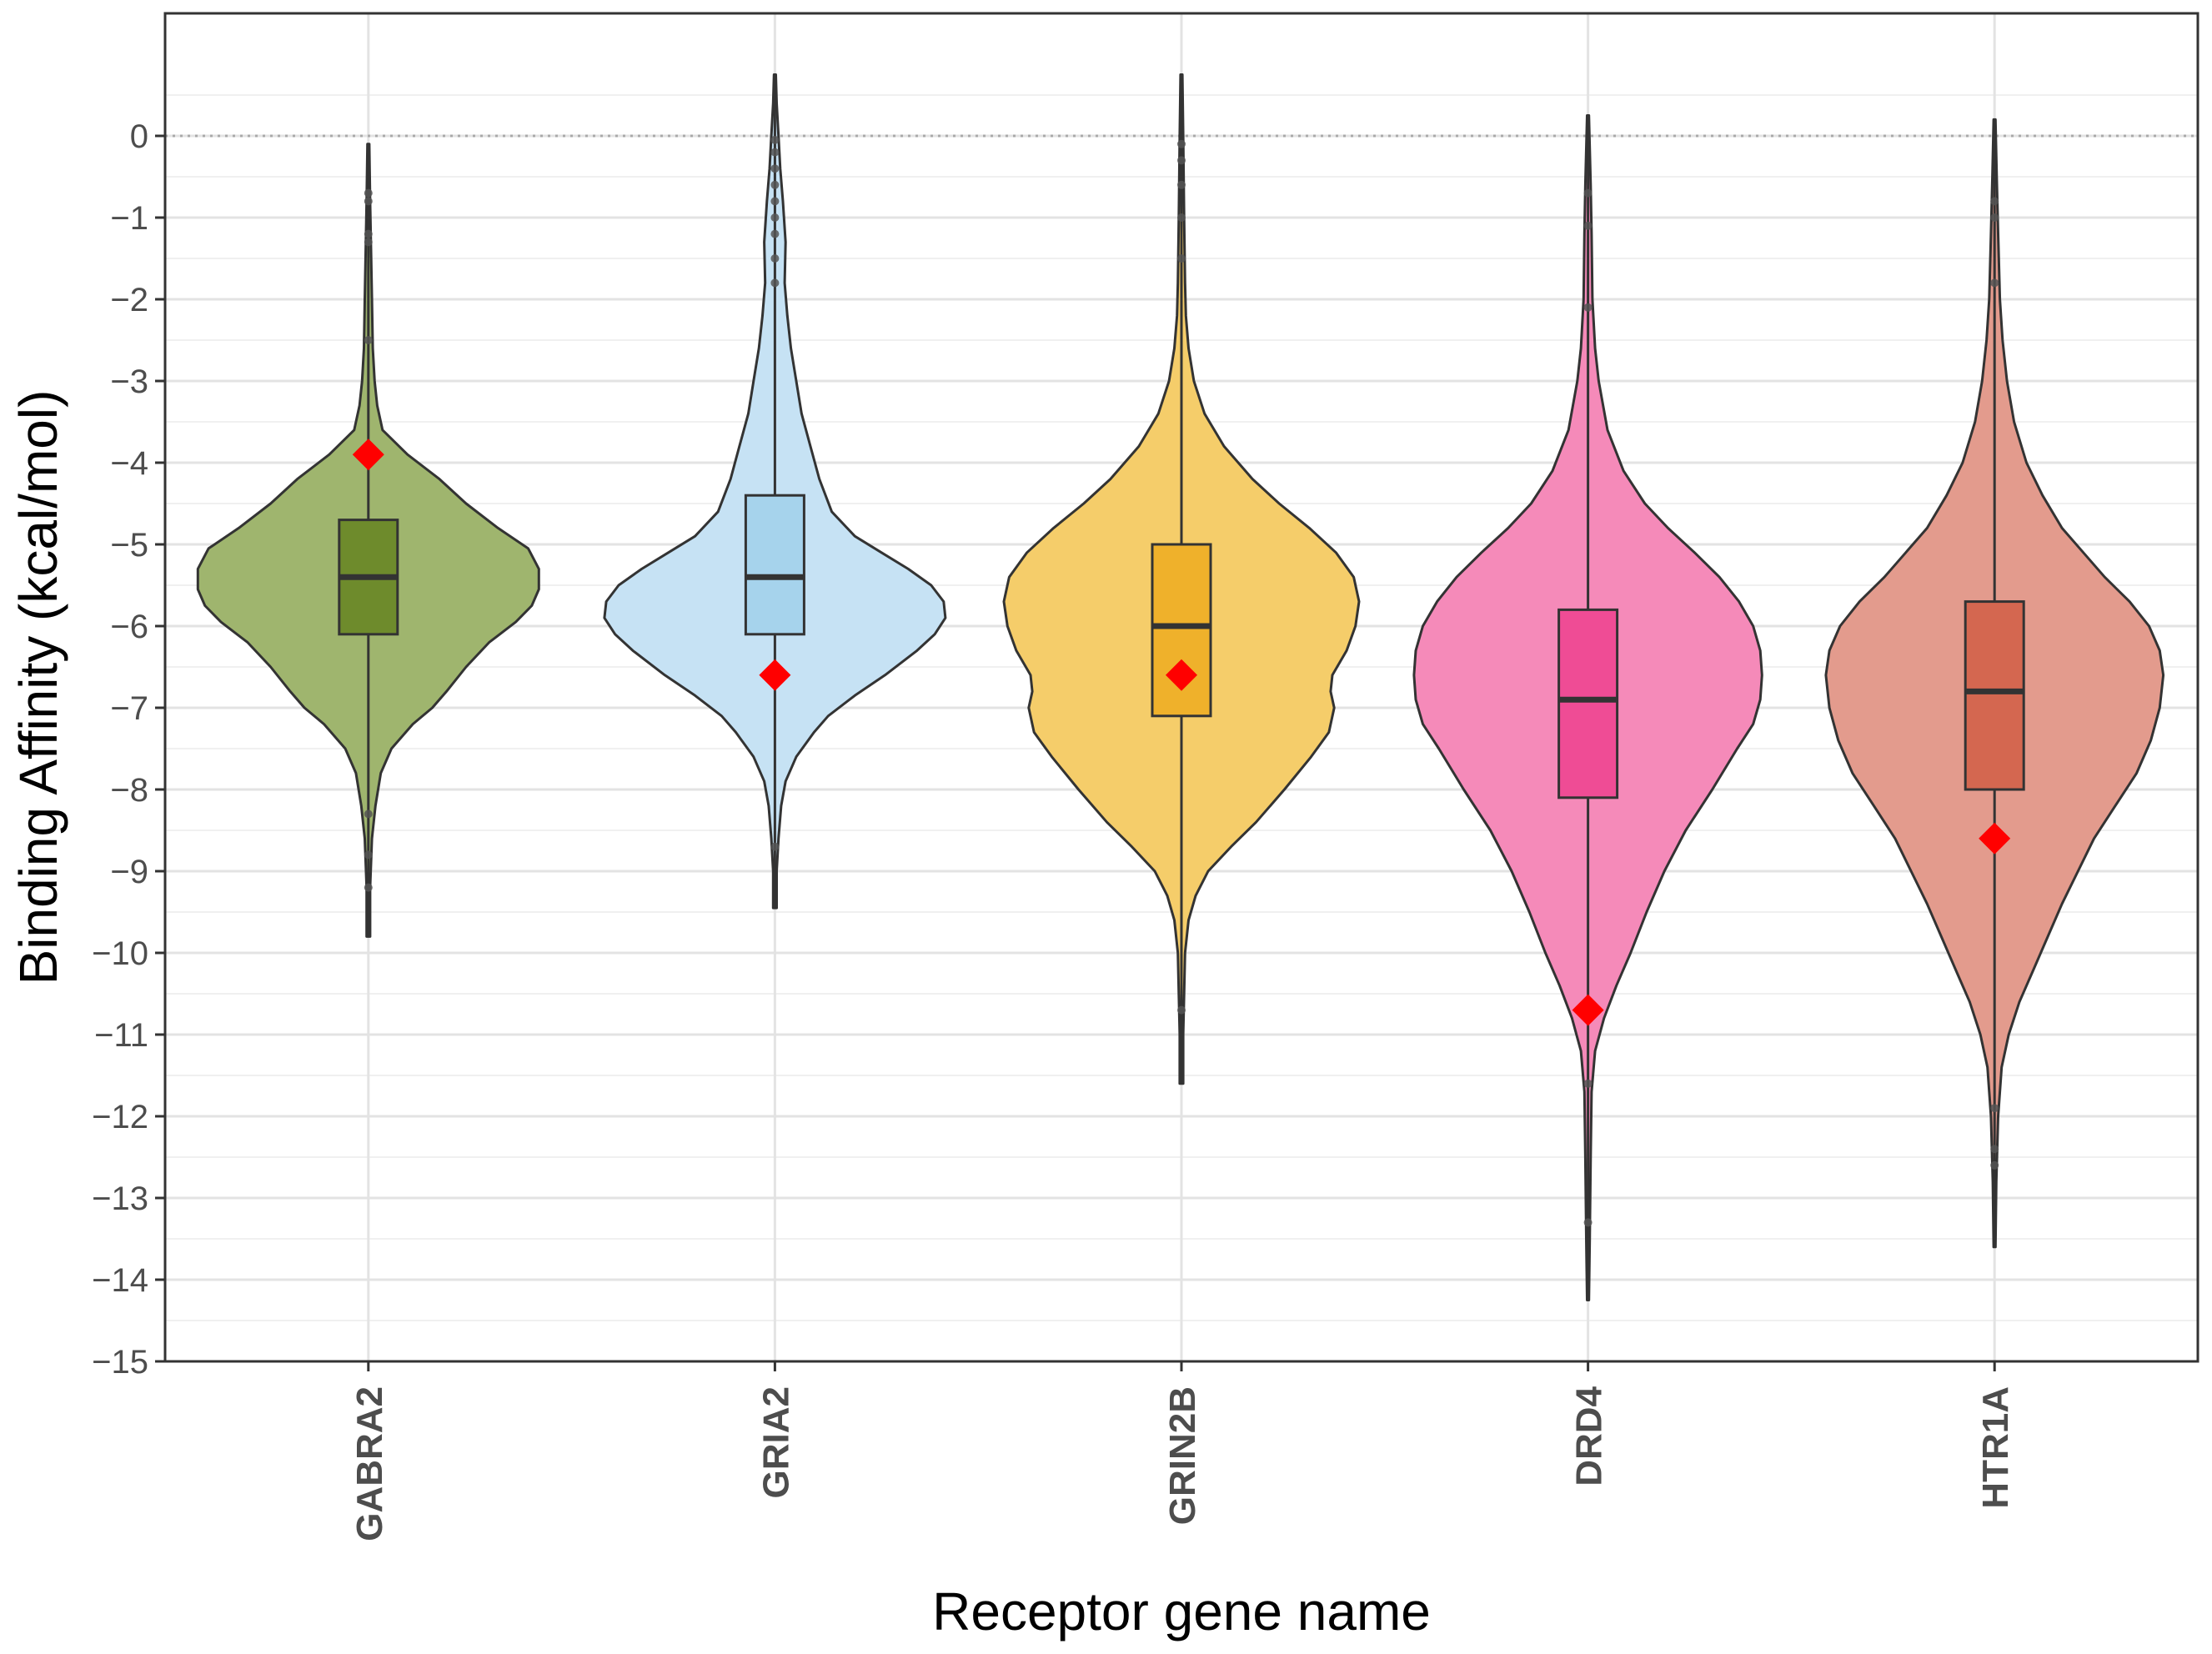  What do you see at coordinates (120, 1280) in the screenshot?
I see `y-tick-label: −14` at bounding box center [120, 1280].